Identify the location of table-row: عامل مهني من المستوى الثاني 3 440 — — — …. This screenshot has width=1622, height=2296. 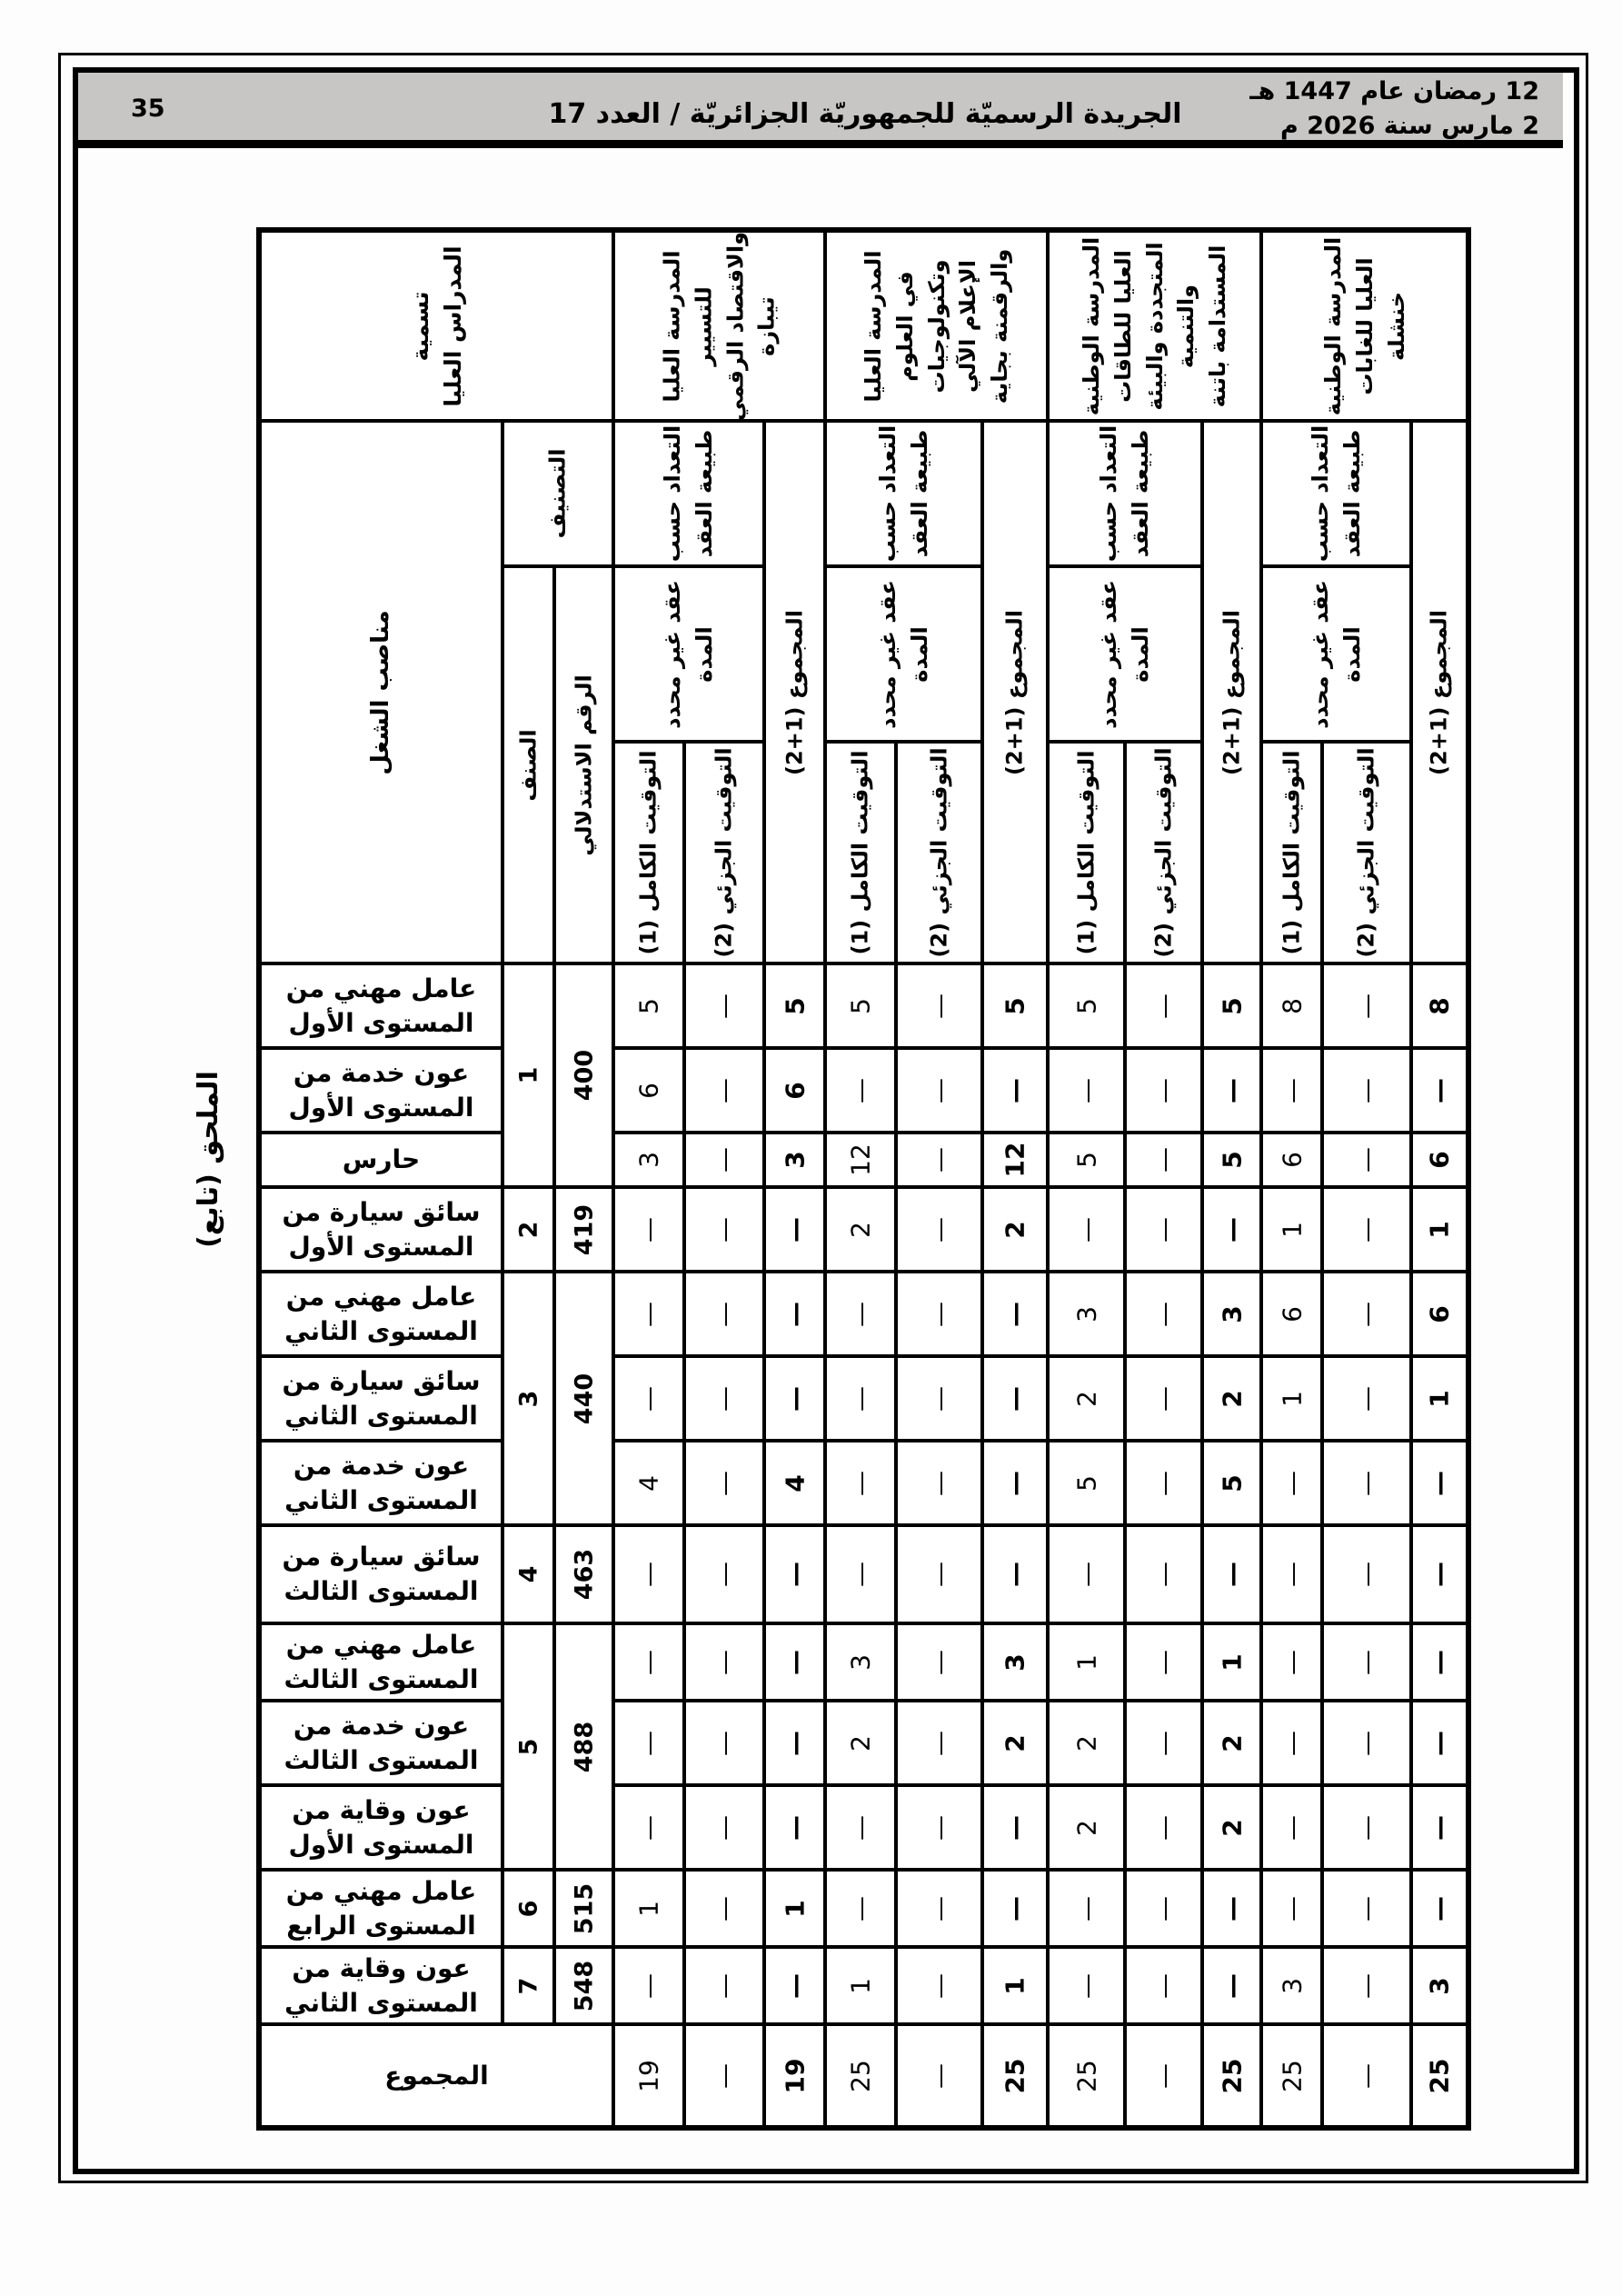
(863, 1398).